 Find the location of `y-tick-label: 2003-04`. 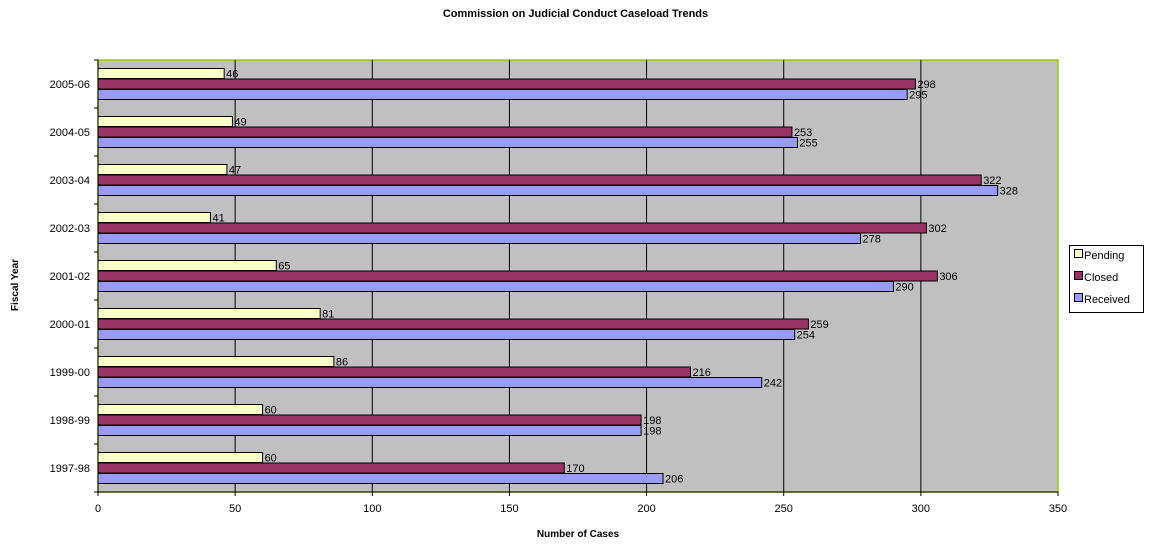

y-tick-label: 2003-04 is located at coordinates (70, 181).